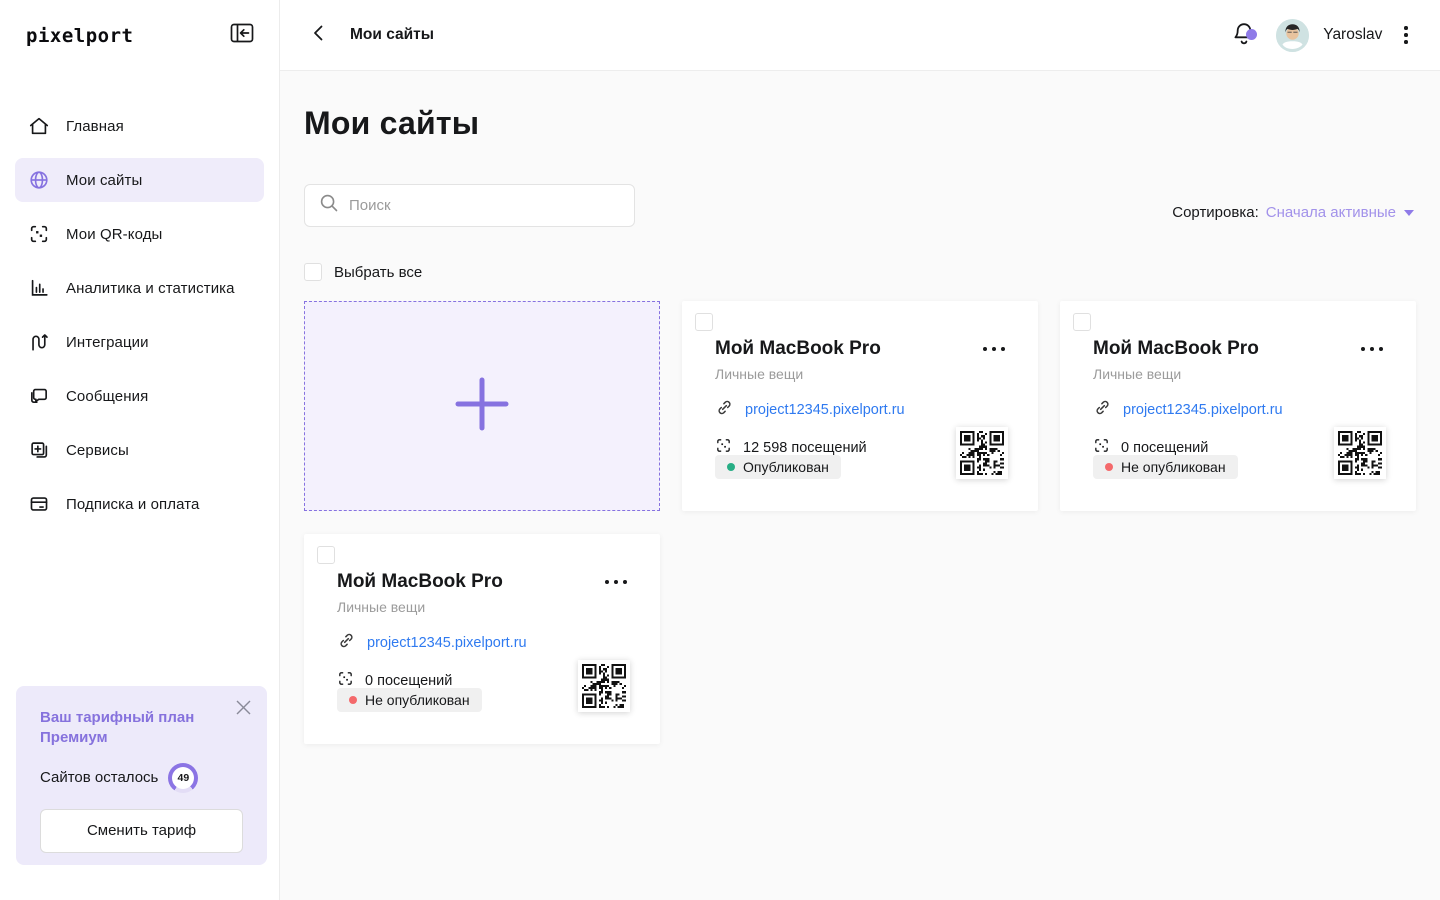 The height and width of the screenshot is (900, 1440). What do you see at coordinates (329, 205) in the screenshot?
I see `search-icon` at bounding box center [329, 205].